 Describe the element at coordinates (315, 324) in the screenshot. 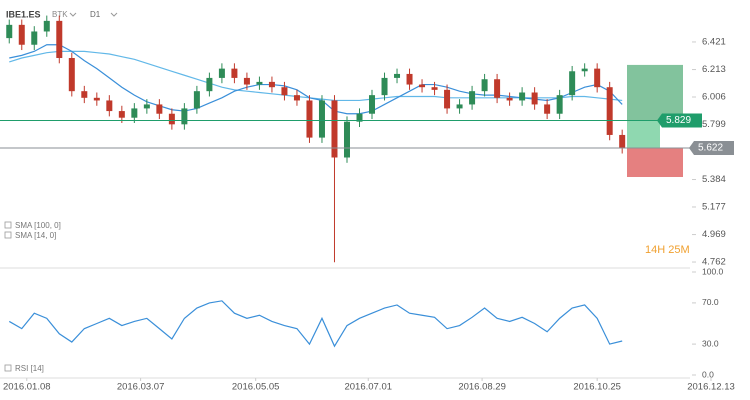

I see `rsi-line` at that location.